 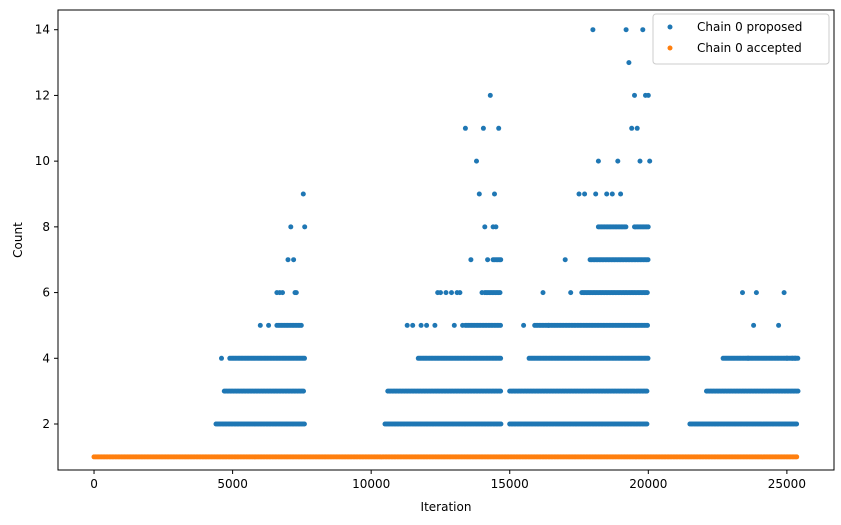 I want to click on legend-marker-proposed, so click(x=670, y=27).